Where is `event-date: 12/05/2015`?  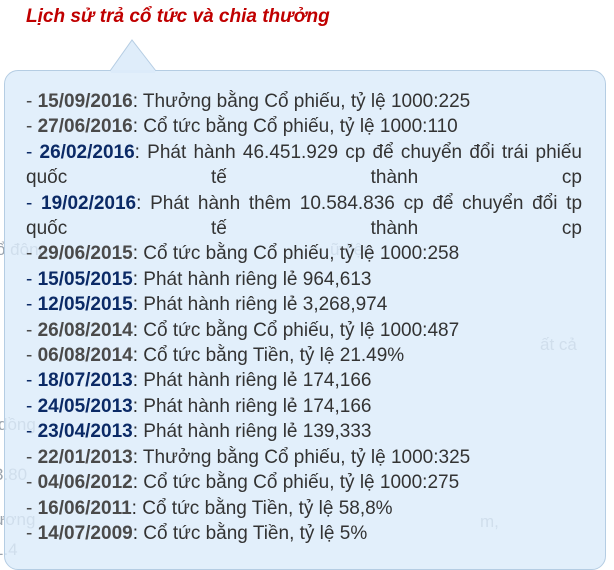 event-date: 12/05/2015 is located at coordinates (85, 305).